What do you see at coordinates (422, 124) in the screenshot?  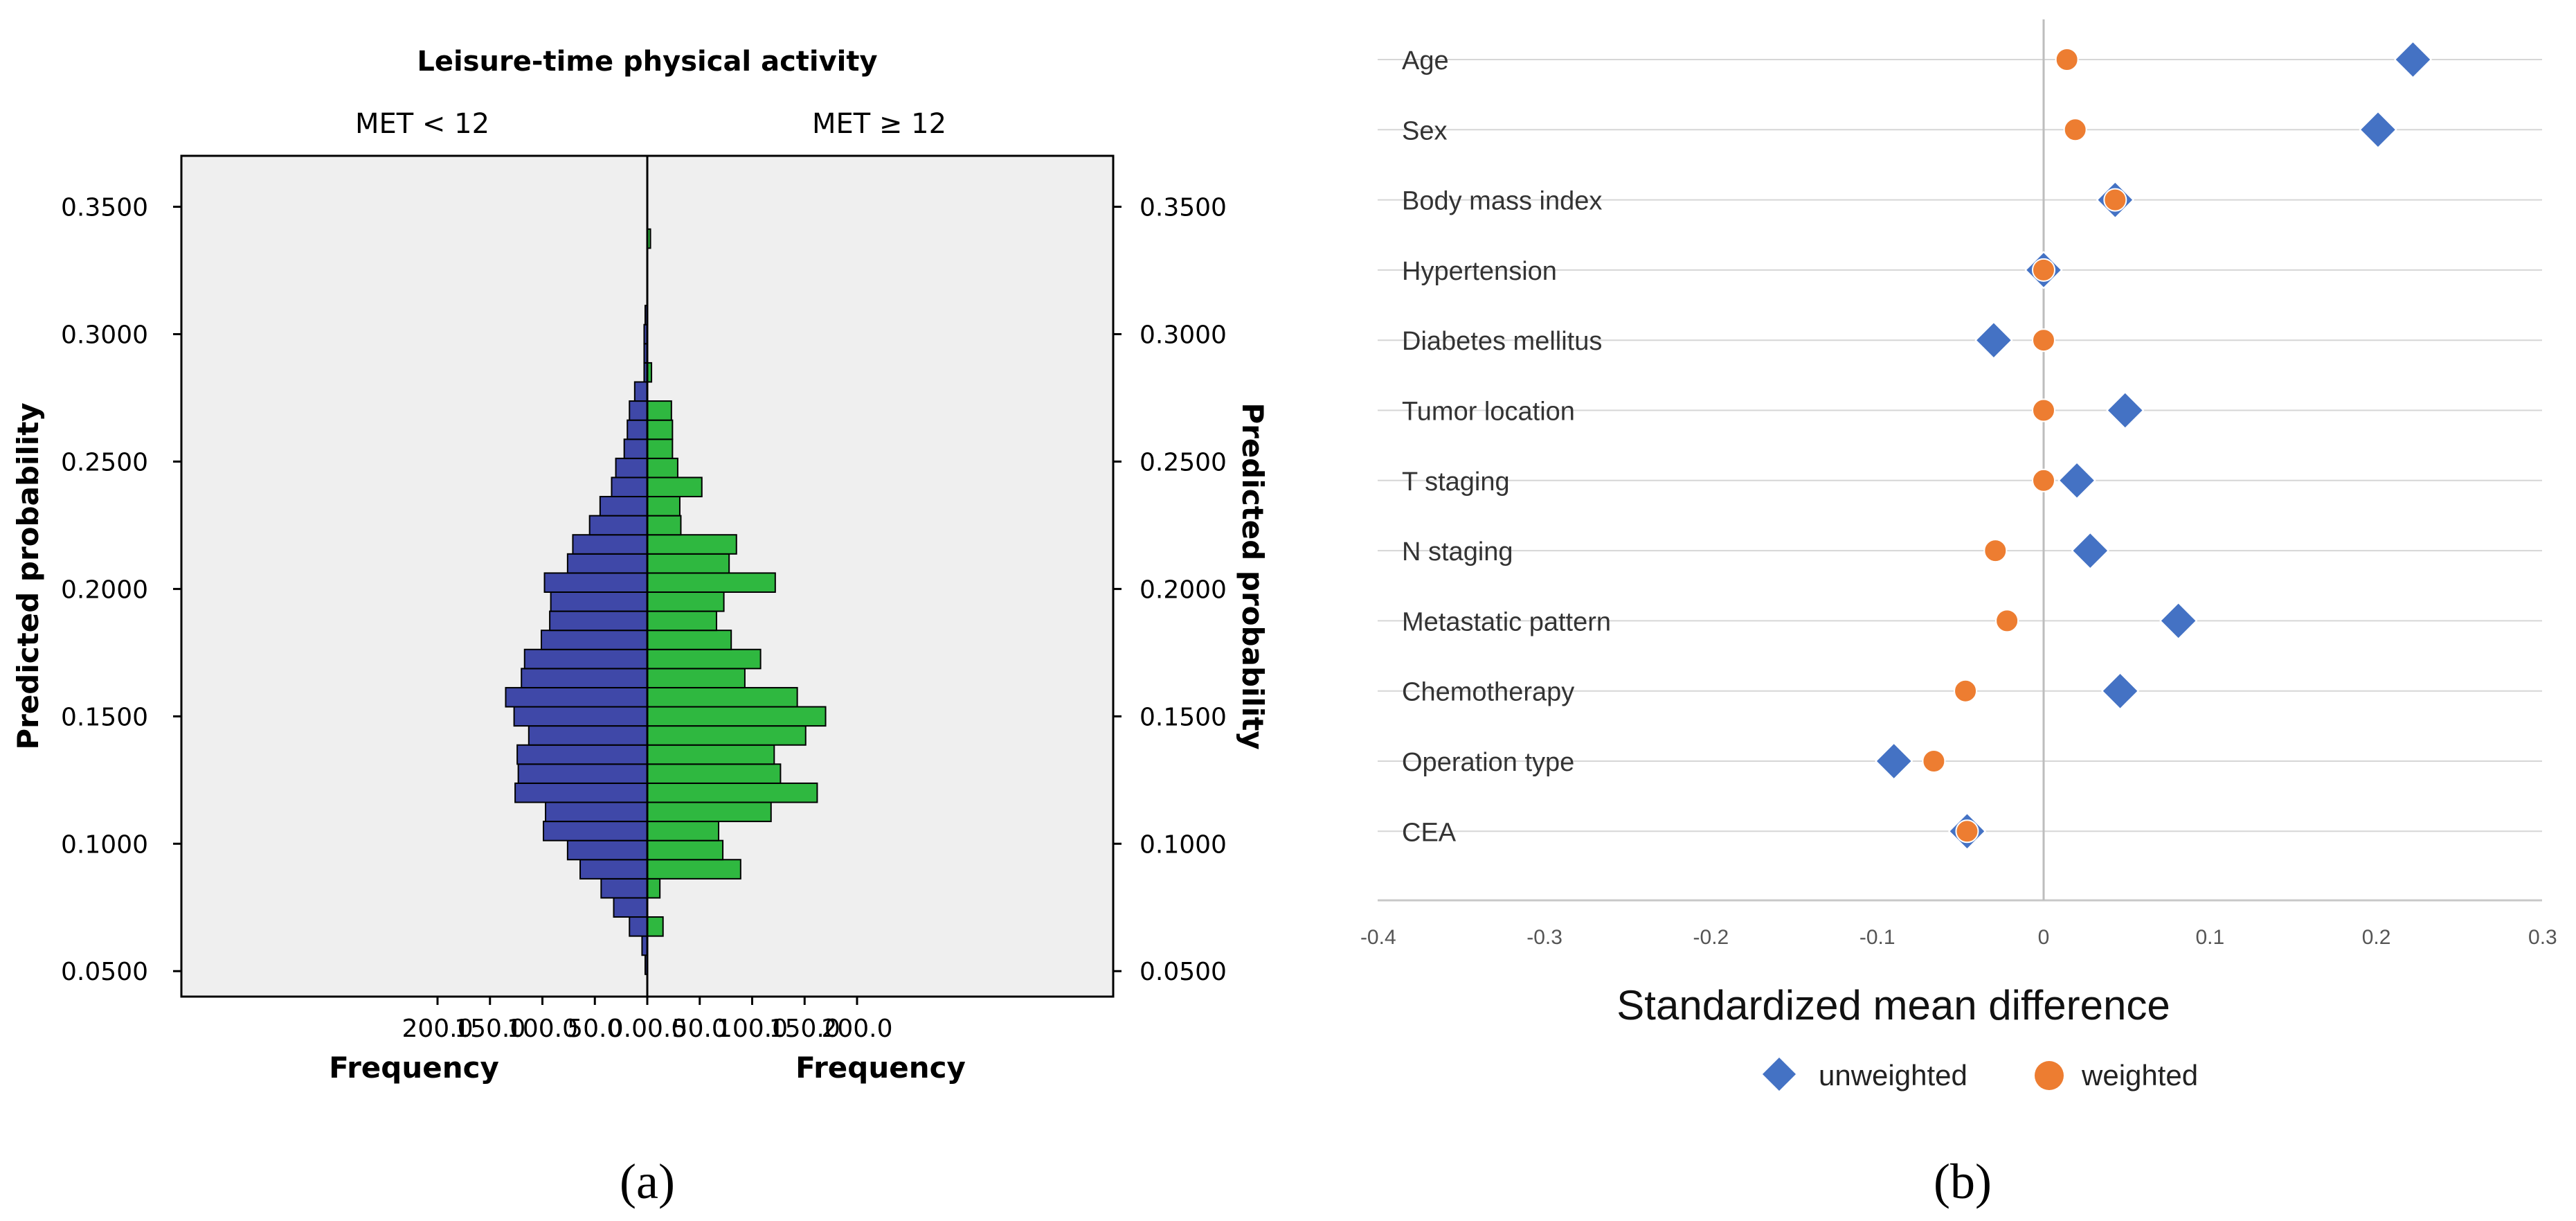 I see `left-series-label: MET < 12` at bounding box center [422, 124].